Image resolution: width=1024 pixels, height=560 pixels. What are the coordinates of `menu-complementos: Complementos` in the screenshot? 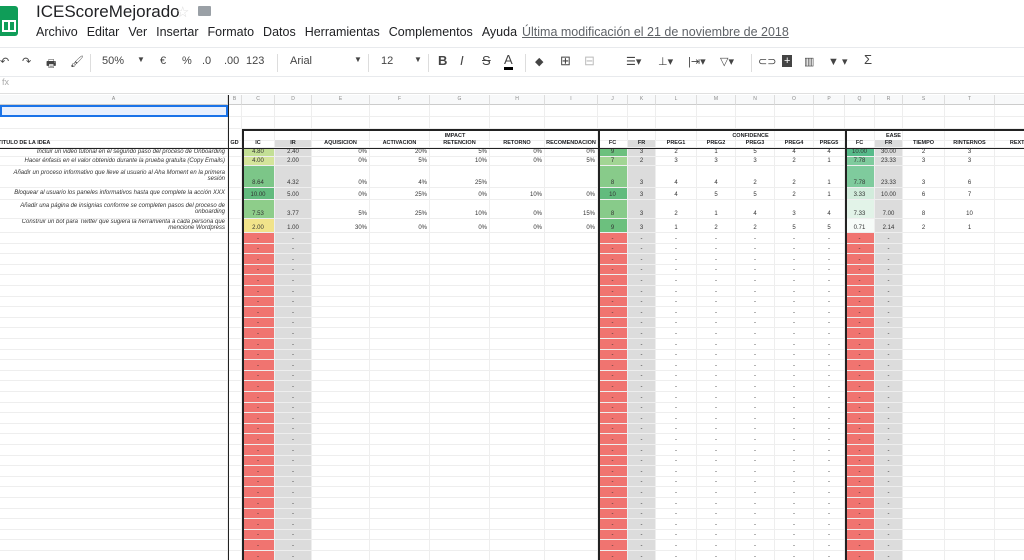 It's located at (430, 32).